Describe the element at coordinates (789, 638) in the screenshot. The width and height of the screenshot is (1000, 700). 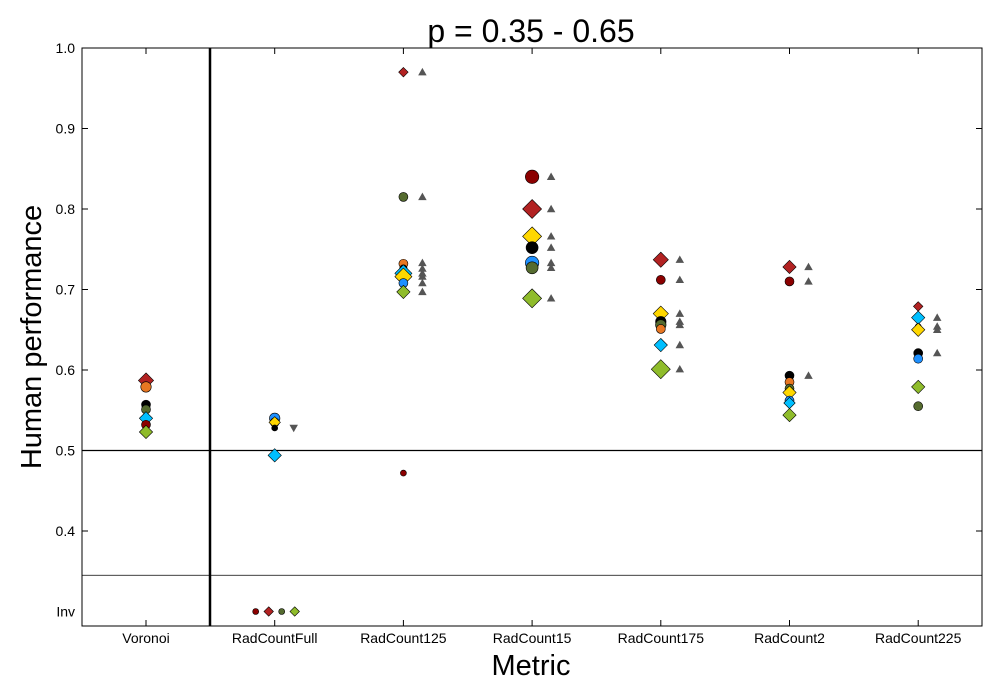
I see `x-tick-label: RadCount2` at that location.